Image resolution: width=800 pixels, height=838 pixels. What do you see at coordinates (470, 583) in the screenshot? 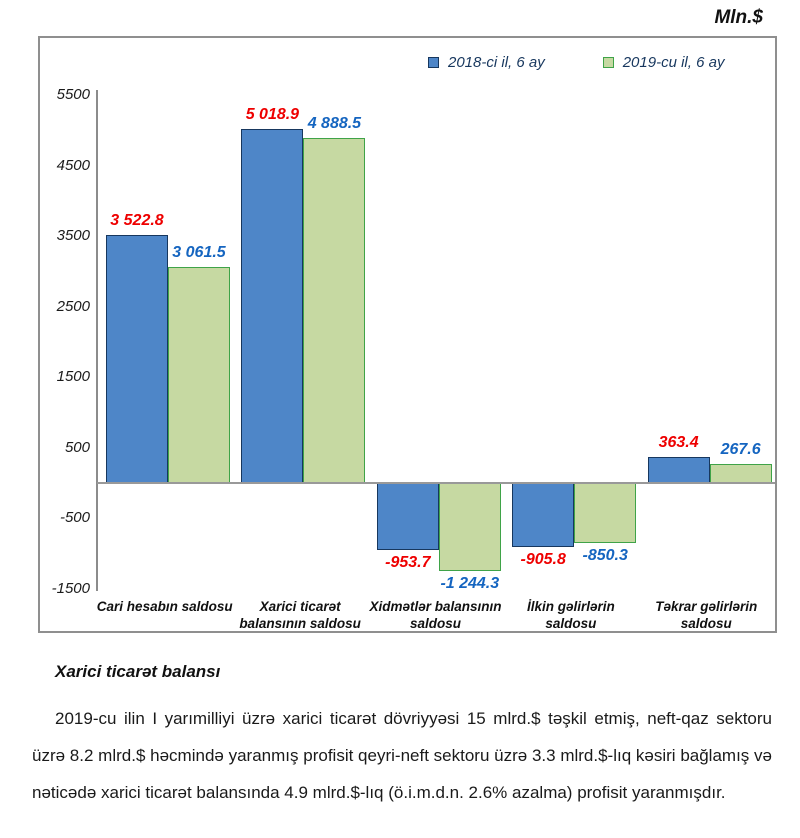
I see `value-label-1-2: -1 244.3` at bounding box center [470, 583].